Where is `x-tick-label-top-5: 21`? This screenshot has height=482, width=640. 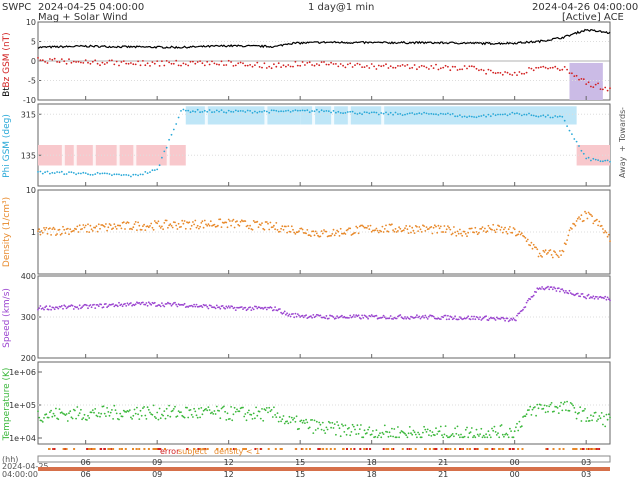
x-tick-label-top-5: 21 is located at coordinates (443, 462).